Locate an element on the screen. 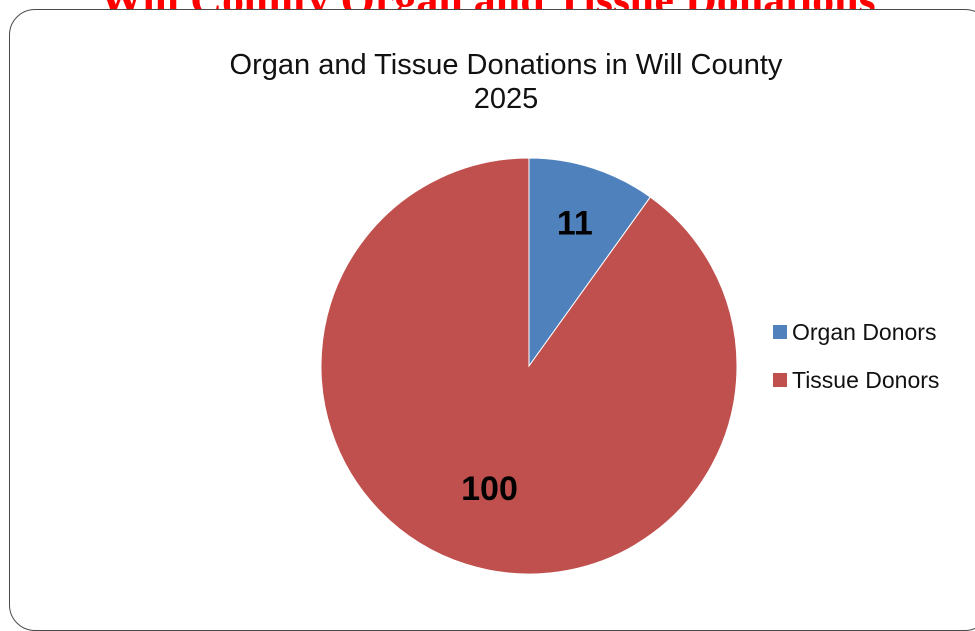  legend-swatch-tissue is located at coordinates (780, 380).